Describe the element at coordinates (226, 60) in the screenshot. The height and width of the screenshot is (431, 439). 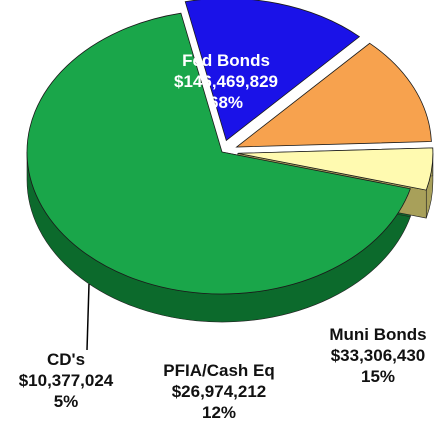
I see `slice-label-fed-bonds: Fed Bonds` at that location.